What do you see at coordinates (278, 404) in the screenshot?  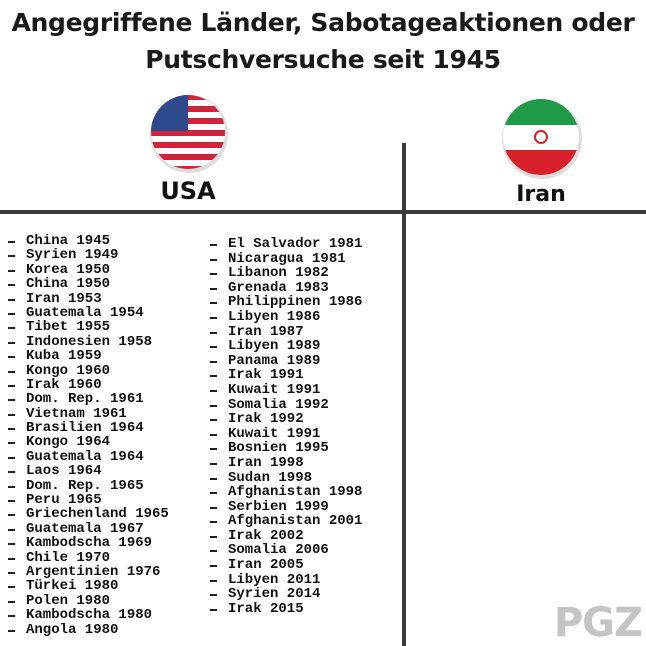 I see `item-text: Somalia 1992` at bounding box center [278, 404].